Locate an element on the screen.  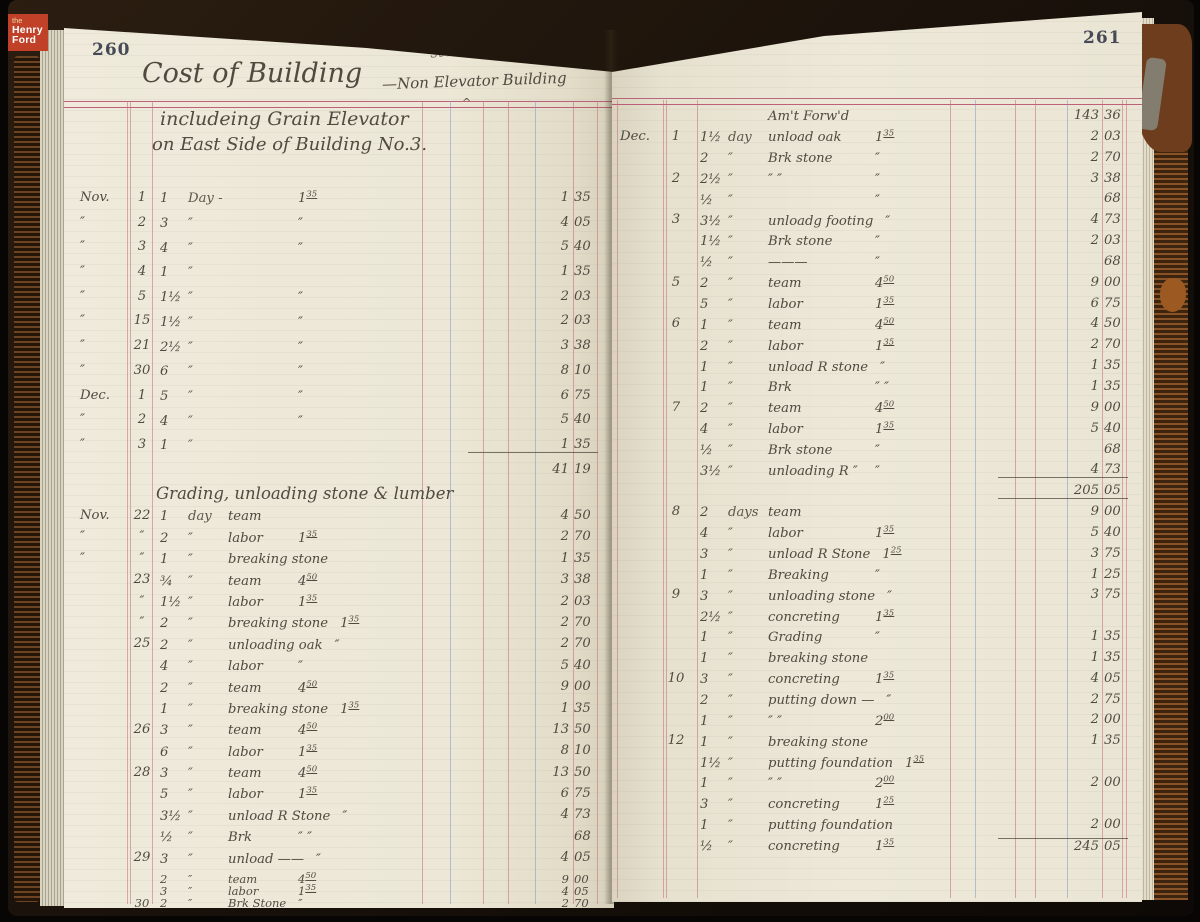
henry-ford-logo: the Henry Ford is located at coordinates (28, 32).